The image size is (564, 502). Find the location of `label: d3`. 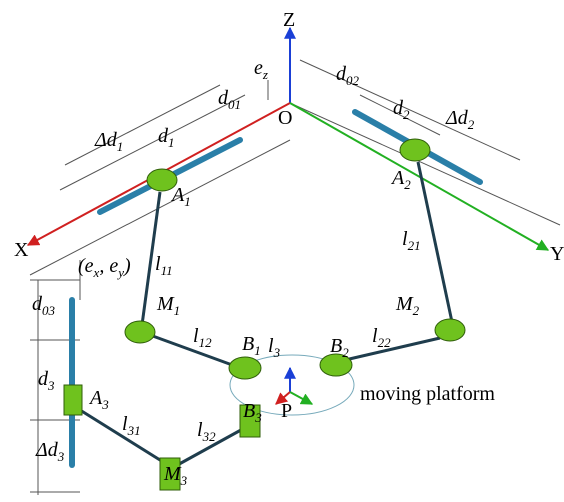

label: d3 is located at coordinates (46, 380).